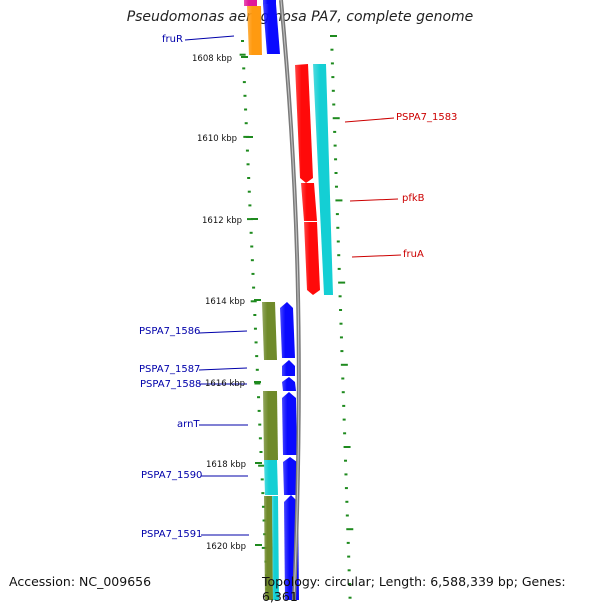 The width and height of the screenshot is (600, 604). What do you see at coordinates (170, 384) in the screenshot?
I see `gene-label-pspa7_1588: PSPA7_1588` at bounding box center [170, 384].